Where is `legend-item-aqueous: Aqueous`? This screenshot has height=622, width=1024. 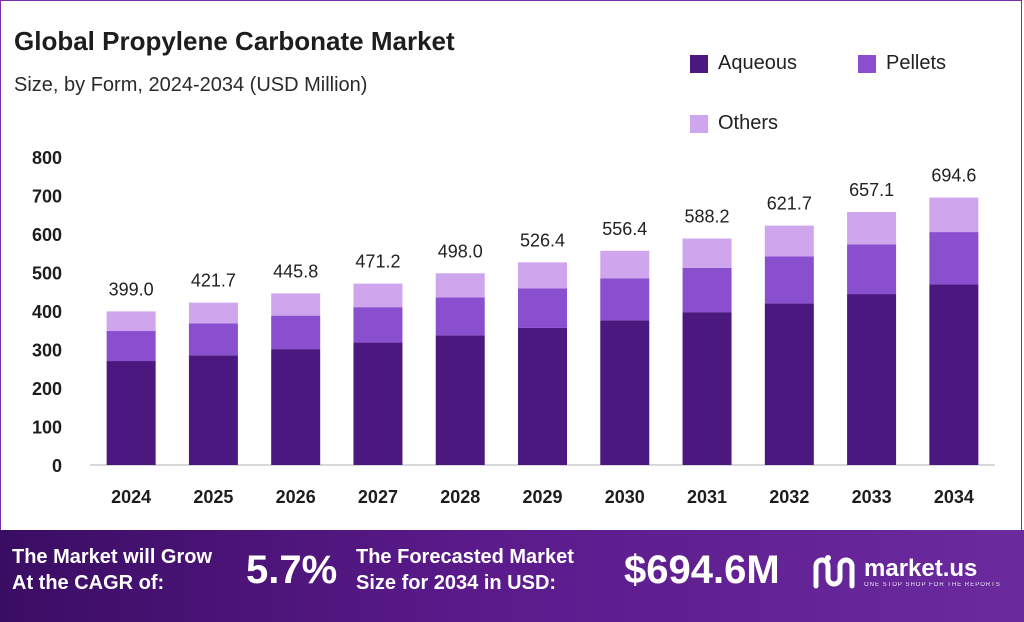 legend-item-aqueous: Aqueous is located at coordinates (743, 63).